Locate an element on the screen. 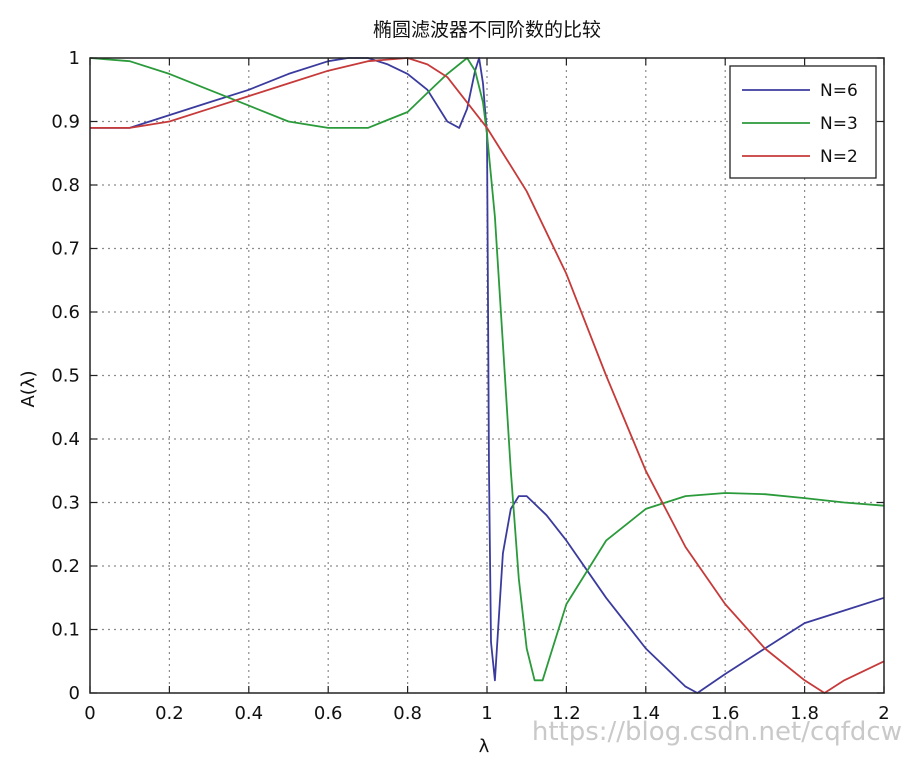 Image resolution: width=916 pixels, height=766 pixels. legend: N=6 N=3 N=2 is located at coordinates (803, 122).